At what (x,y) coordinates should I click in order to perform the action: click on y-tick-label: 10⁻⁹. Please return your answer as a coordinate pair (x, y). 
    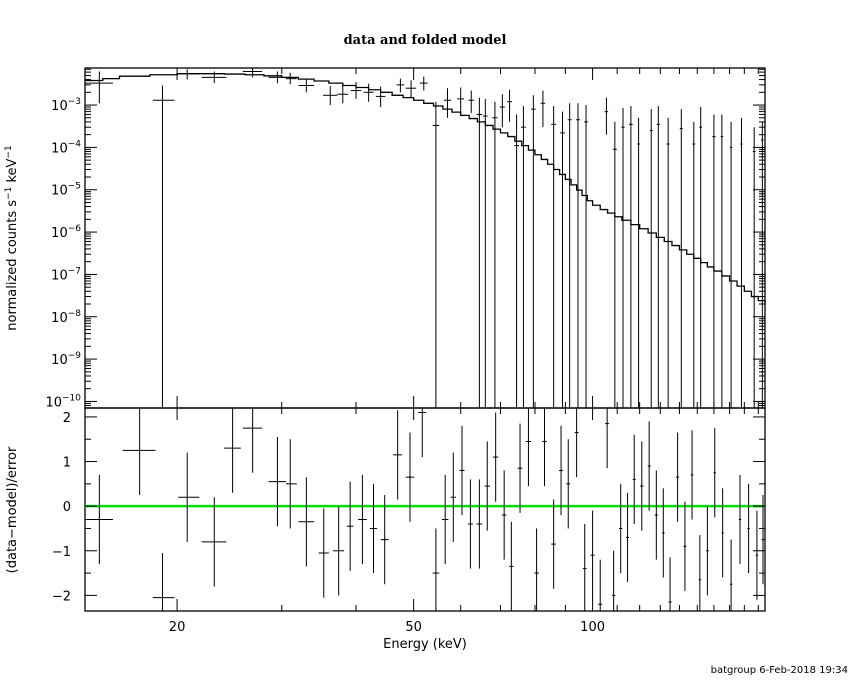
    Looking at the image, I should click on (66, 359).